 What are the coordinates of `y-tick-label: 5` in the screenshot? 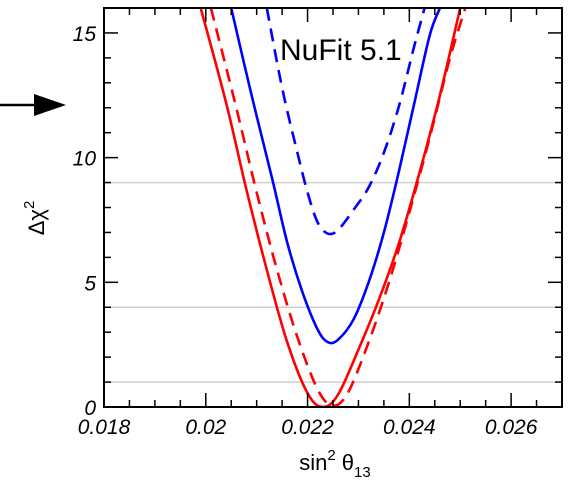 It's located at (90, 283).